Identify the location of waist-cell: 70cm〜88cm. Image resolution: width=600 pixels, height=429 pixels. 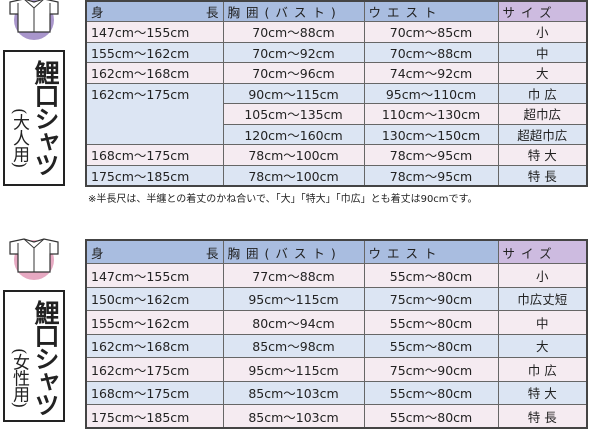
(431, 52).